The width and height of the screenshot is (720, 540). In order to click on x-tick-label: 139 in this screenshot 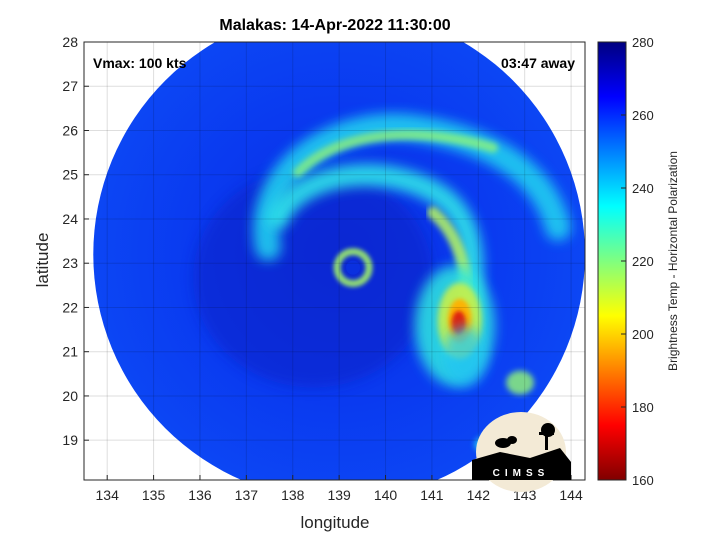, I will do `click(339, 495)`.